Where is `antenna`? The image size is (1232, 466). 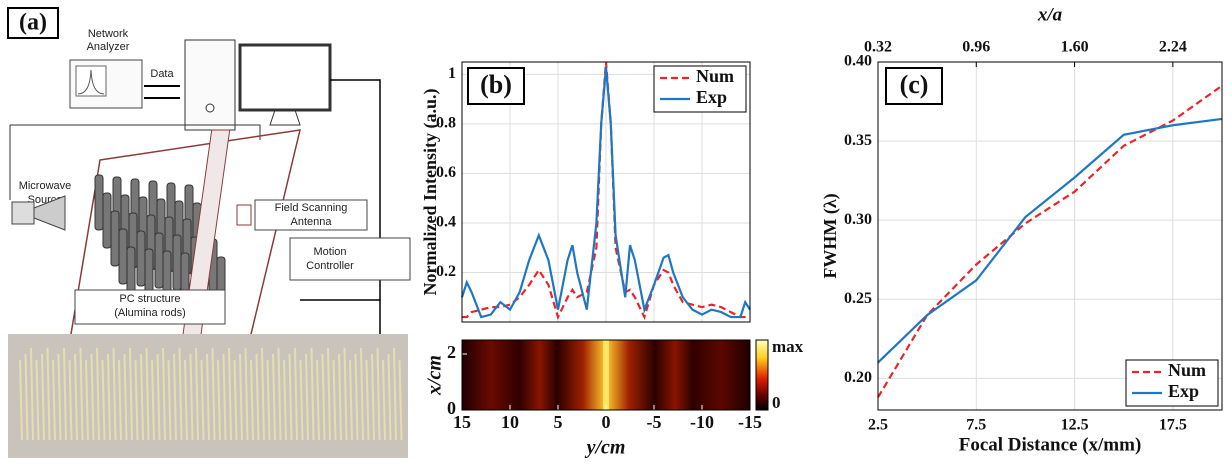 antenna is located at coordinates (244, 215).